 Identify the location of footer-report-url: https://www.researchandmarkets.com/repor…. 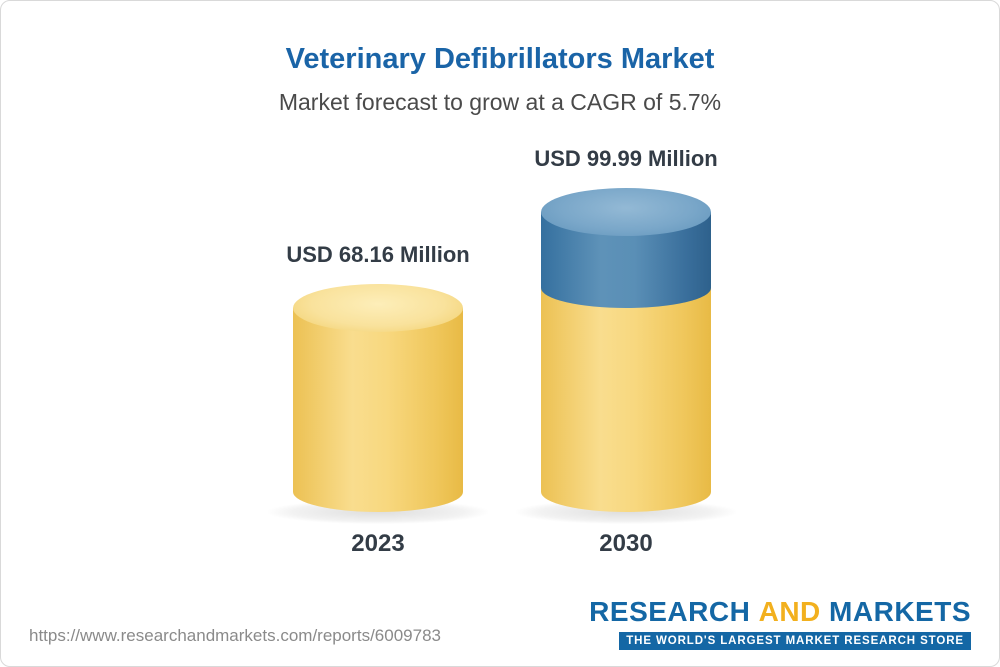
(235, 635).